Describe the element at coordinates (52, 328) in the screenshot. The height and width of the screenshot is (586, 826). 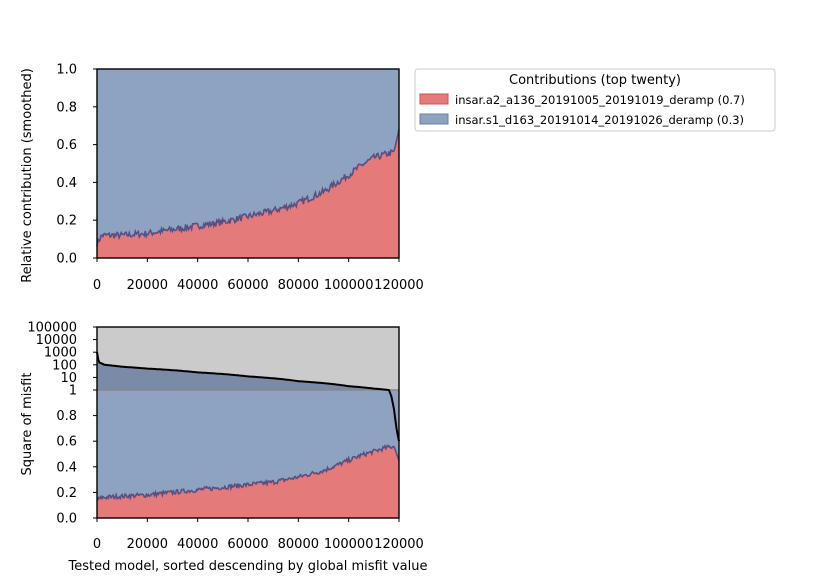
I see `y-tick-label: 100000` at that location.